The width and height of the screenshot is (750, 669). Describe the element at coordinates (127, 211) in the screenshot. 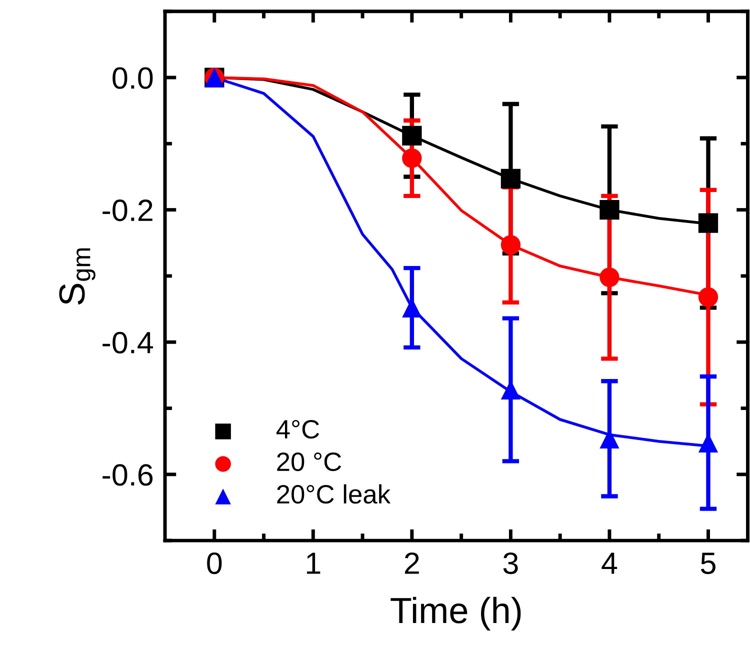

I see `y-tick-label: -0.2` at that location.